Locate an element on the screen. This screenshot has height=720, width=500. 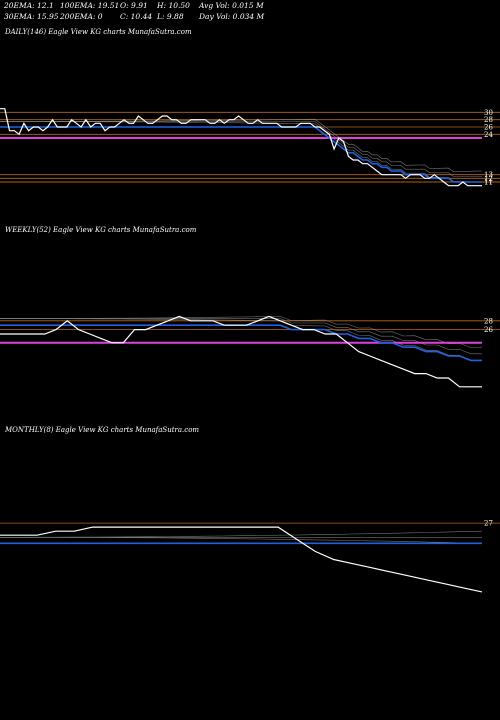
close-readout: C: 10.44 is located at coordinates (136, 16).